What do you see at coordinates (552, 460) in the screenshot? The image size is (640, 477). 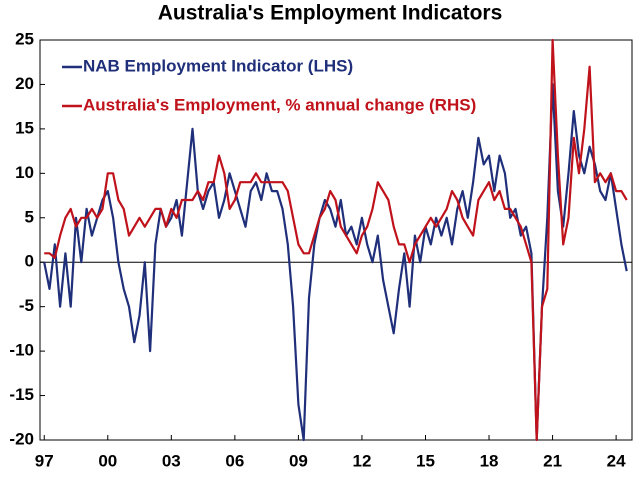 I see `x-tick-label: 21` at bounding box center [552, 460].